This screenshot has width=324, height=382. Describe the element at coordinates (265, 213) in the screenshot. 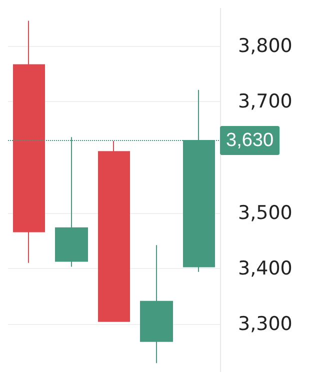

I see `y-tick-label: 3,500` at that location.